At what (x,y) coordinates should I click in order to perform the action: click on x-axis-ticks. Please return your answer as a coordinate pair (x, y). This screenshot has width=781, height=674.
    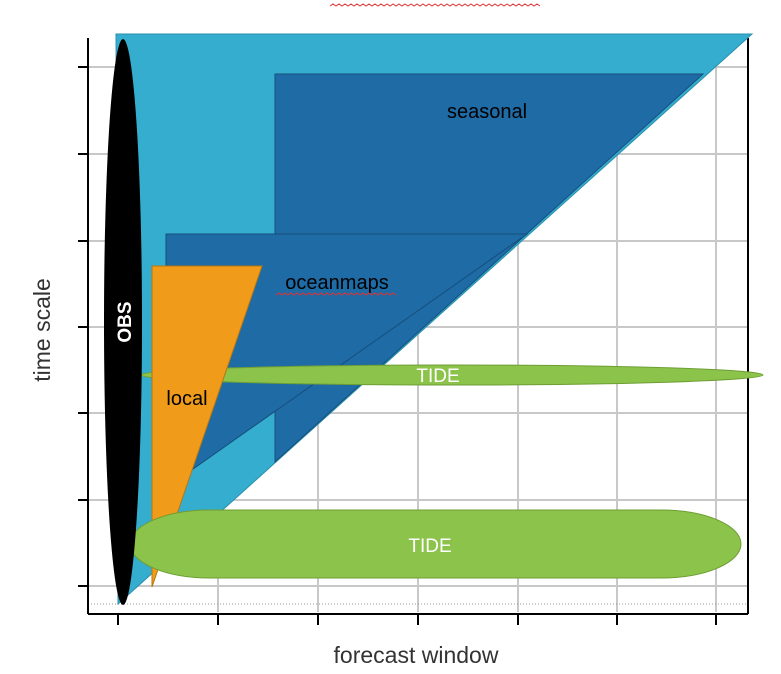
    Looking at the image, I should click on (417, 619).